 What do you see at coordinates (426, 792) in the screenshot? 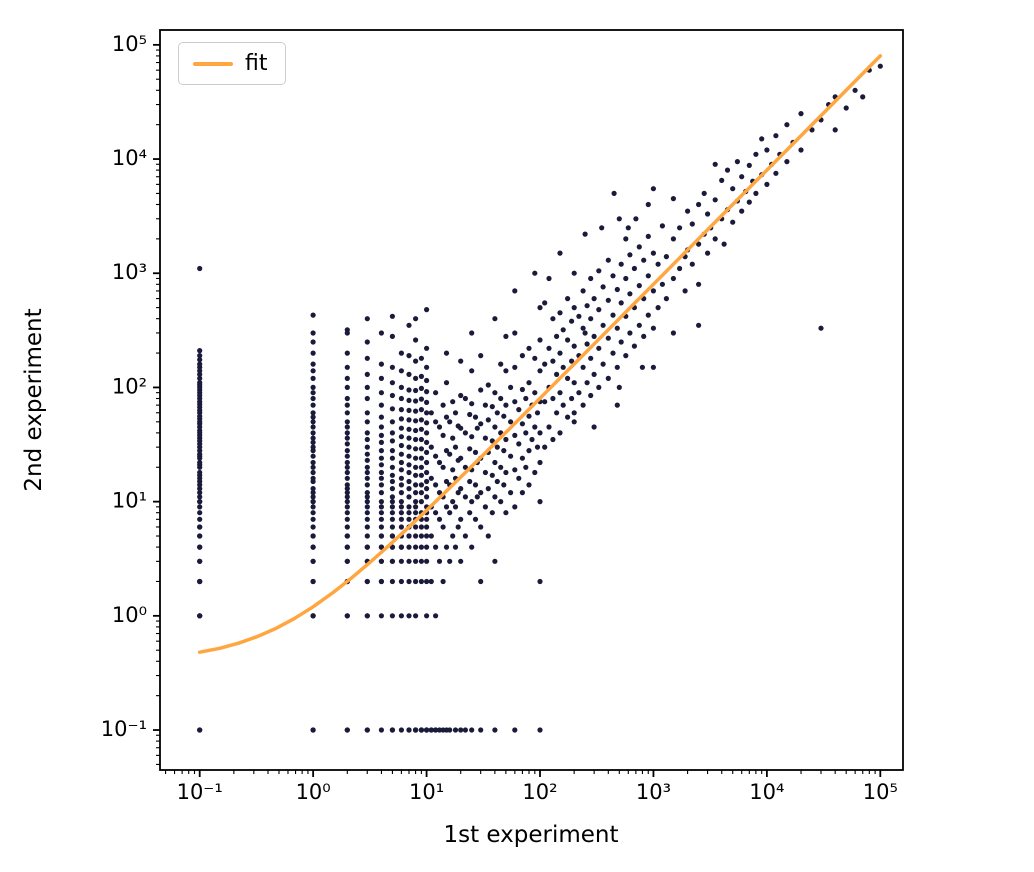
I see `x-tick-label: 10¹` at bounding box center [426, 792].